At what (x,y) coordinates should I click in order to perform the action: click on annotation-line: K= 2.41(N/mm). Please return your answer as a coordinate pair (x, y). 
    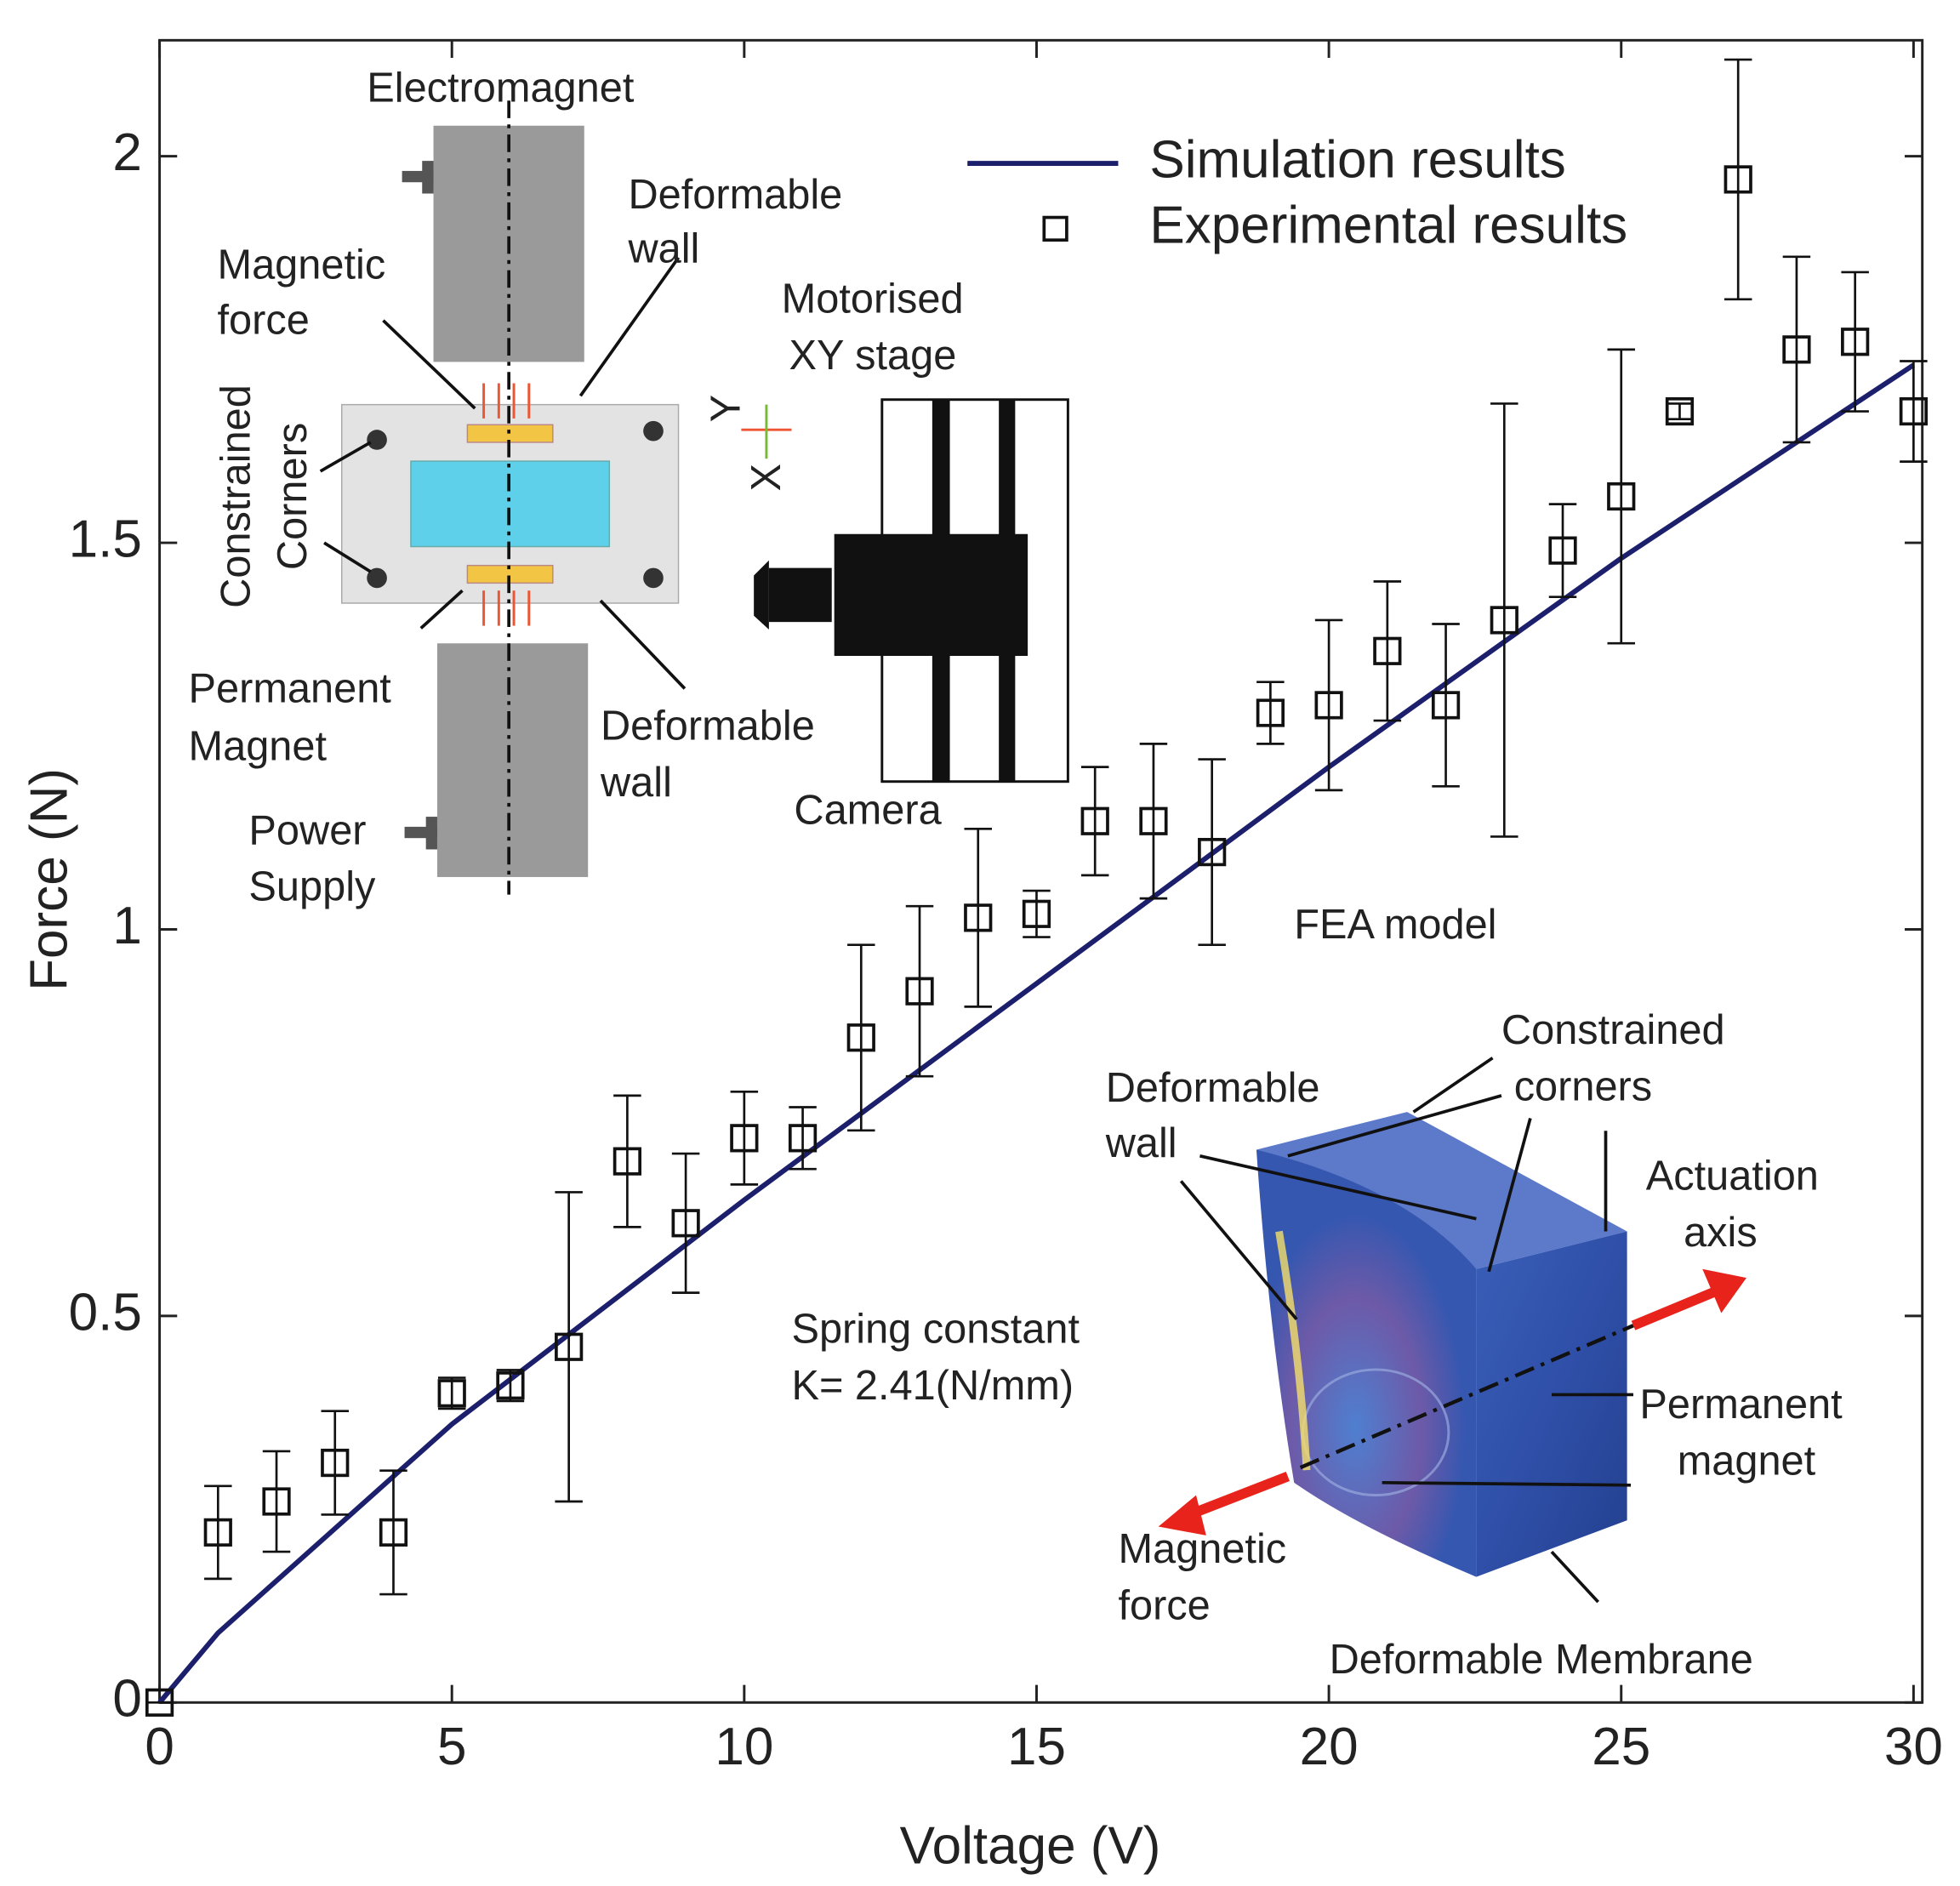
    Looking at the image, I should click on (933, 1386).